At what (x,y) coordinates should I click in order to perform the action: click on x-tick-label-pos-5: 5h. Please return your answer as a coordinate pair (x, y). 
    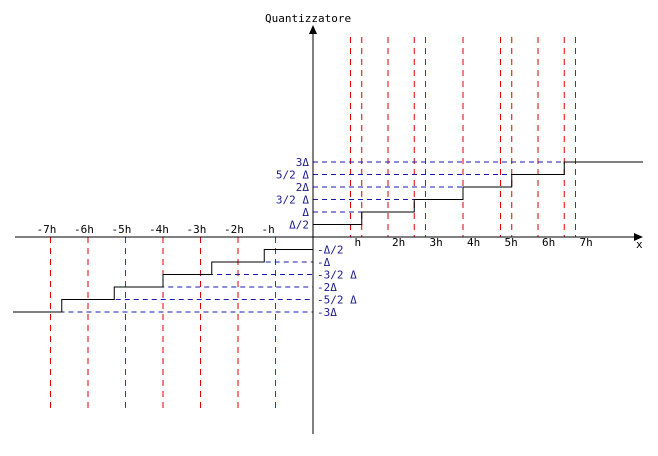
    Looking at the image, I should click on (511, 242).